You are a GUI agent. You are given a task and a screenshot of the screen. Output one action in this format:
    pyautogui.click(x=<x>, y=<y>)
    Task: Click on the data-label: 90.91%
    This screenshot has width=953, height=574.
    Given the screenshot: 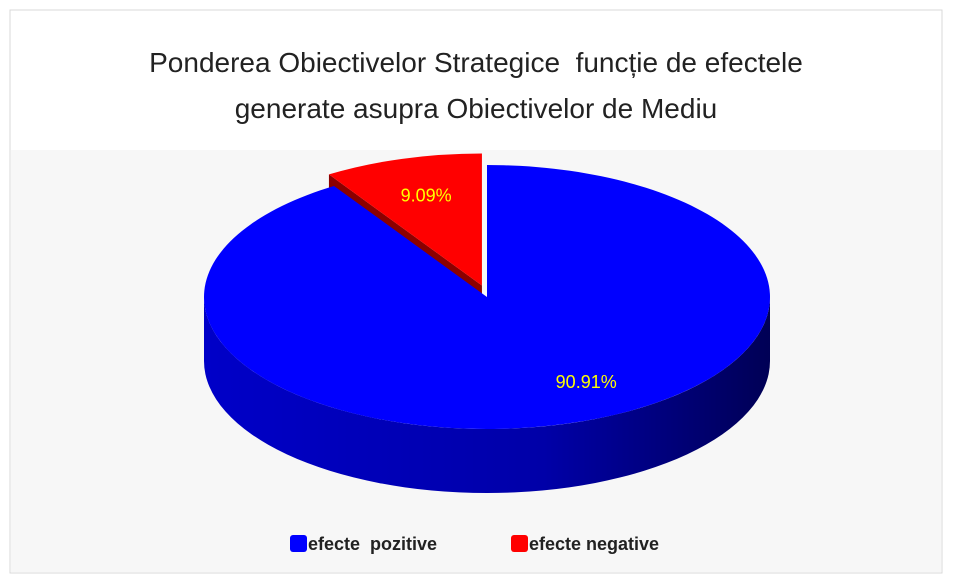 What is the action you would take?
    pyautogui.click(x=586, y=382)
    